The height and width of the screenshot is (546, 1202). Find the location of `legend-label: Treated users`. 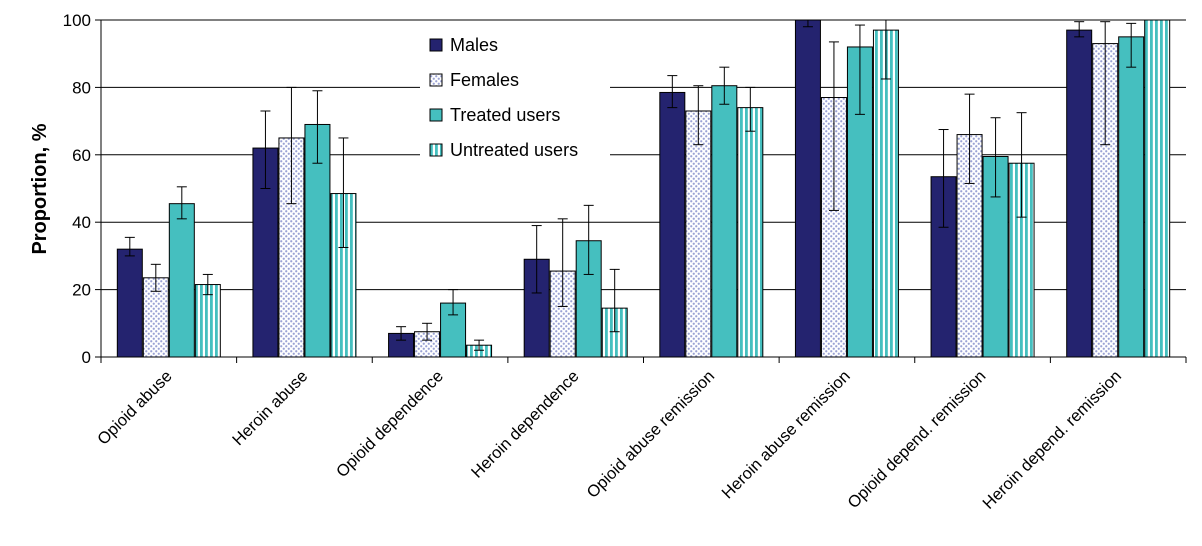

legend-label: Treated users is located at coordinates (505, 115).